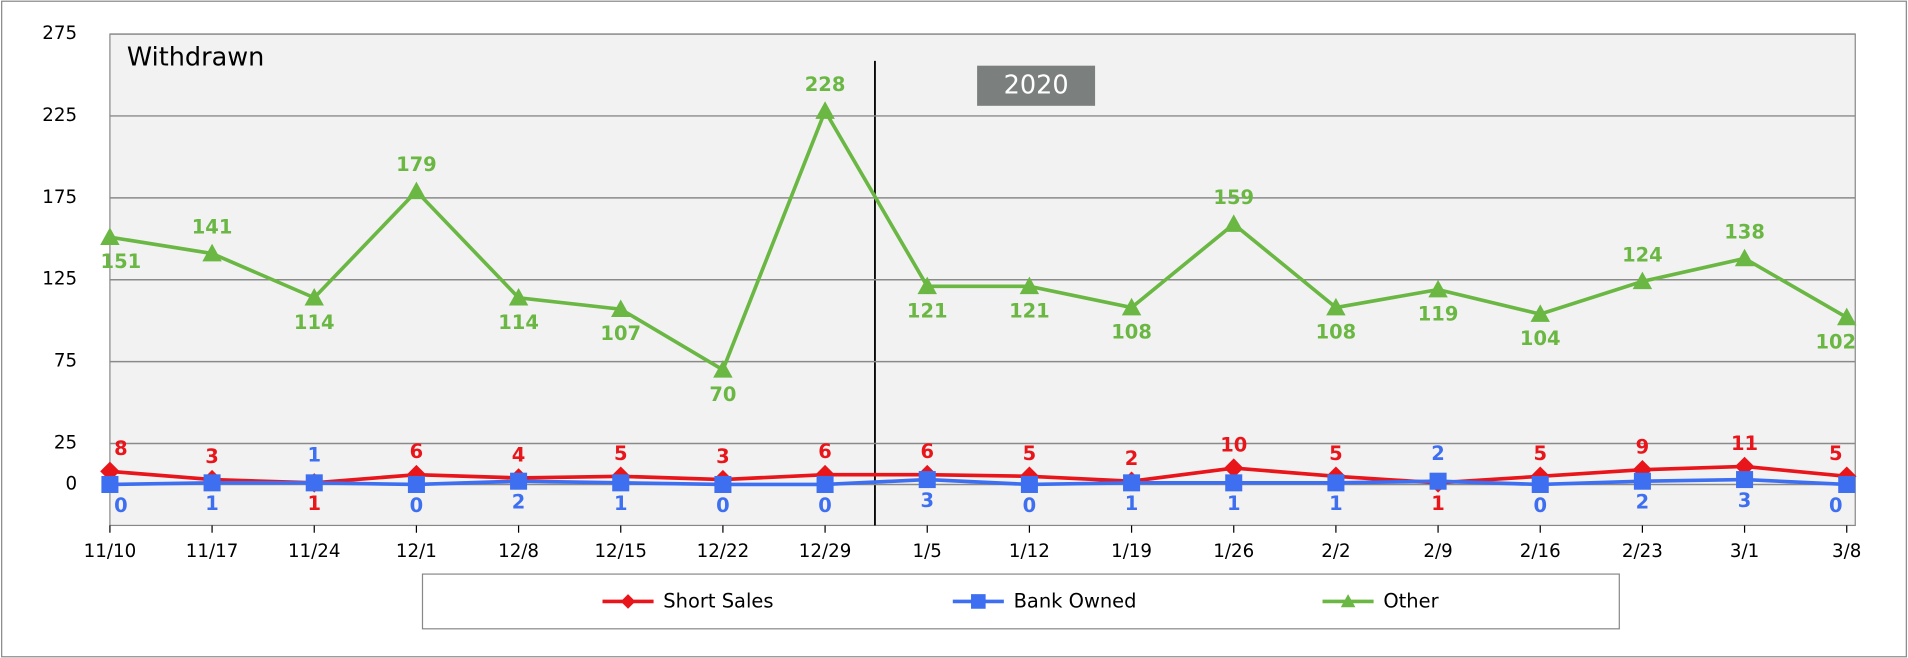  What do you see at coordinates (59, 115) in the screenshot?
I see `y-tick-label: 225` at bounding box center [59, 115].